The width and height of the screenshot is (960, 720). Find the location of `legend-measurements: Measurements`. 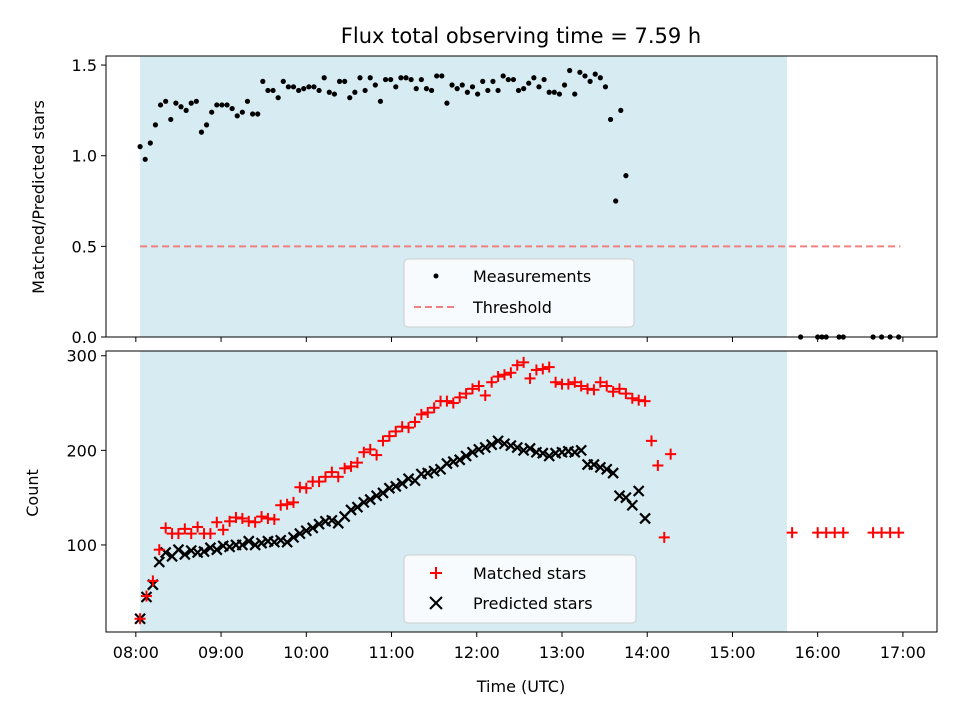

legend-measurements: Measurements is located at coordinates (532, 276).